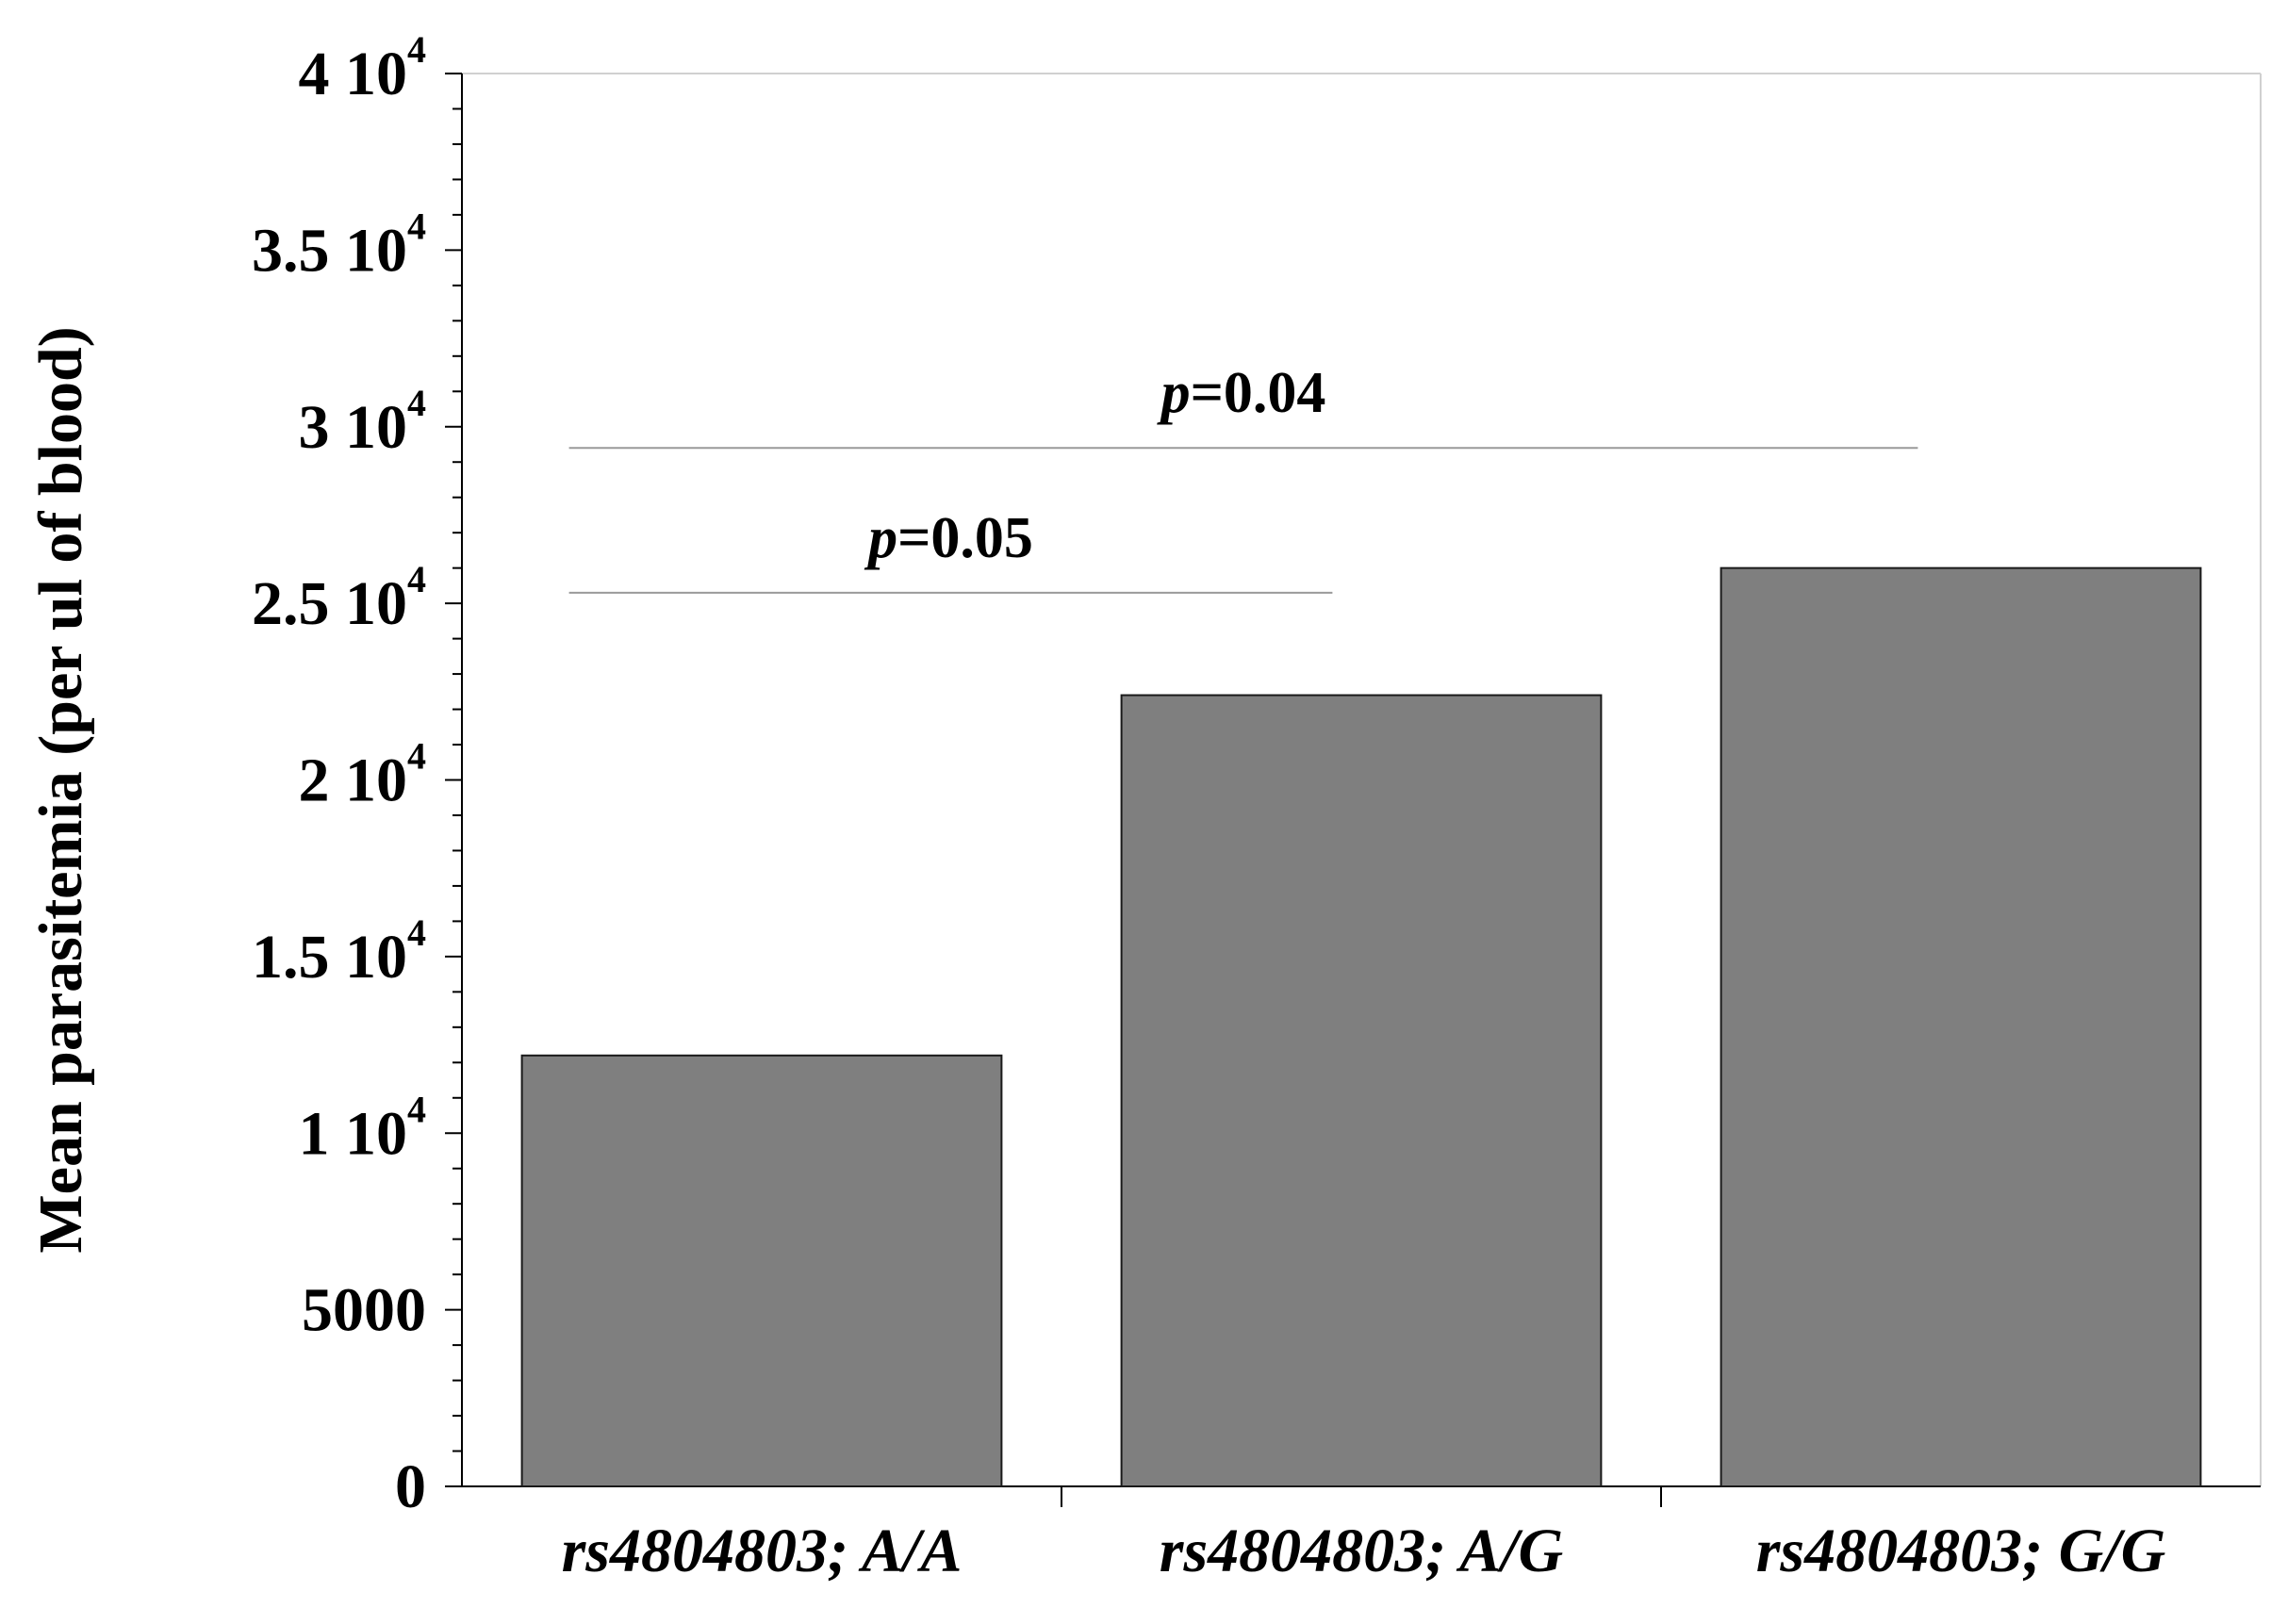 This screenshot has height=1624, width=2271. Describe the element at coordinates (1961, 1551) in the screenshot. I see `x-tick-label: rs4804803; G/G` at that location.